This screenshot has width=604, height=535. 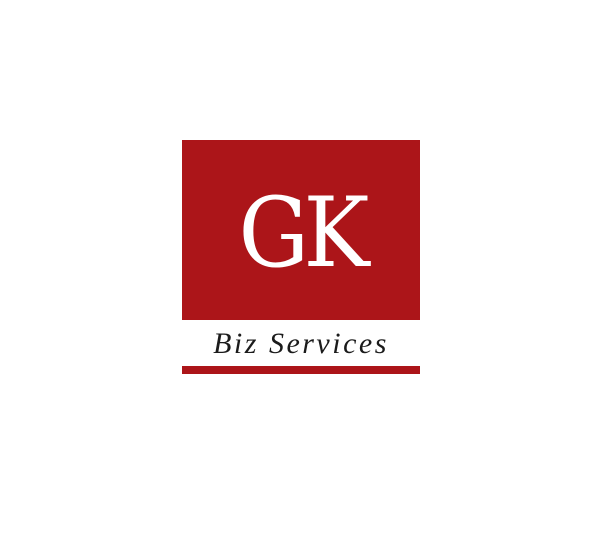 I want to click on logo-underline, so click(x=301, y=370).